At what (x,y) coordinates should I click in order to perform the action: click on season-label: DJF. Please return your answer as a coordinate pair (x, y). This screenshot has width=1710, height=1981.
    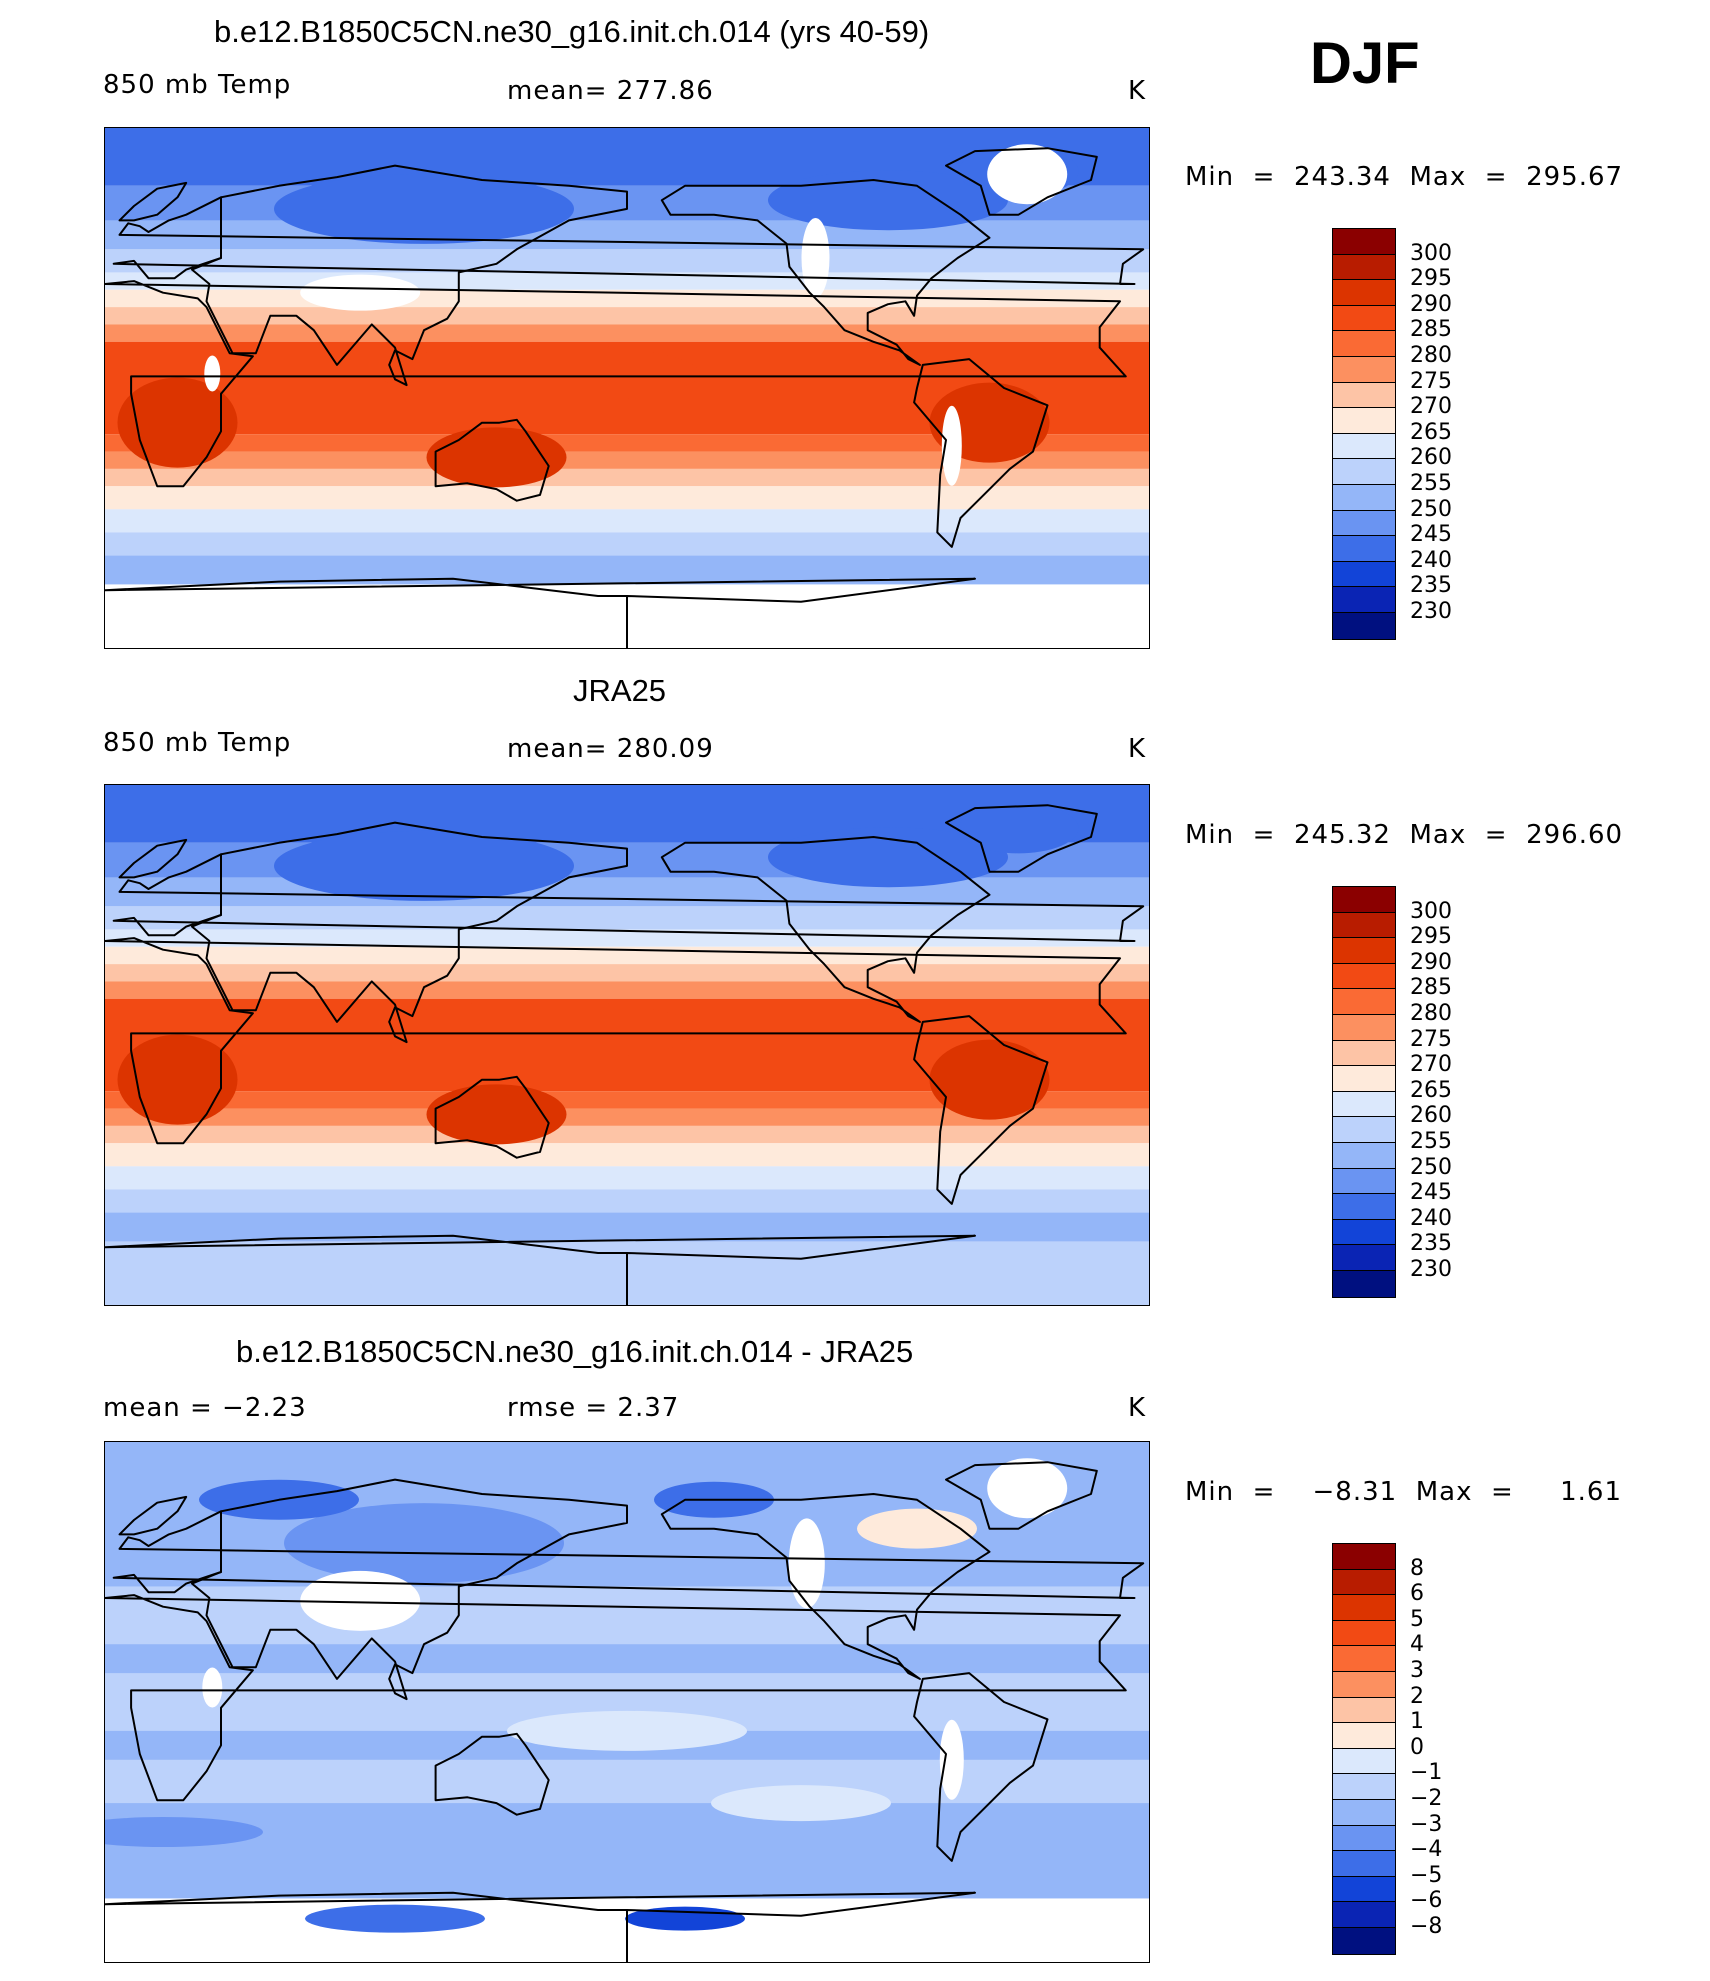
    Looking at the image, I should click on (1365, 63).